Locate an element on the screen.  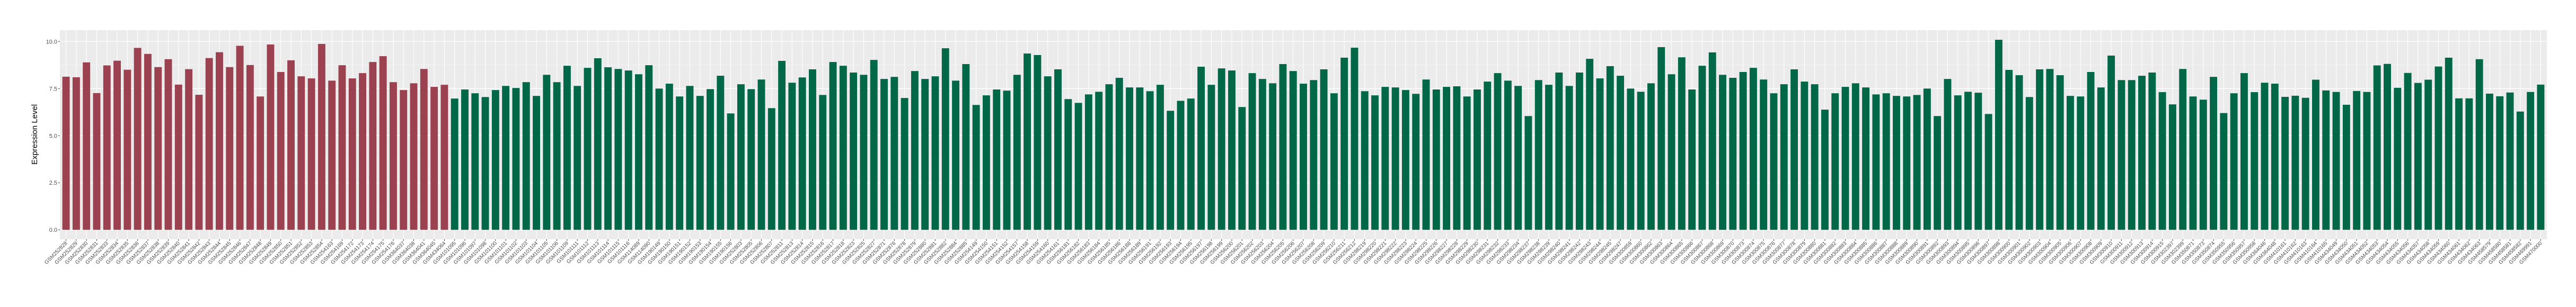
y-axis-title: Expression Level is located at coordinates (34, 134).